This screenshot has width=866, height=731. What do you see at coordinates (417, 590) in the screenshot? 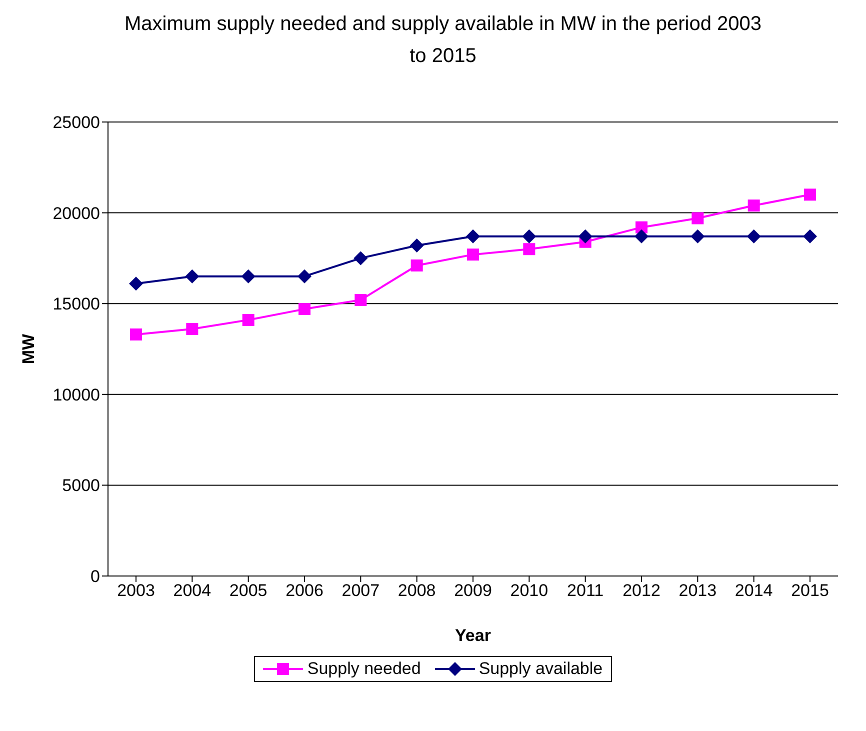
I see `x-tick-label: 2008` at bounding box center [417, 590].